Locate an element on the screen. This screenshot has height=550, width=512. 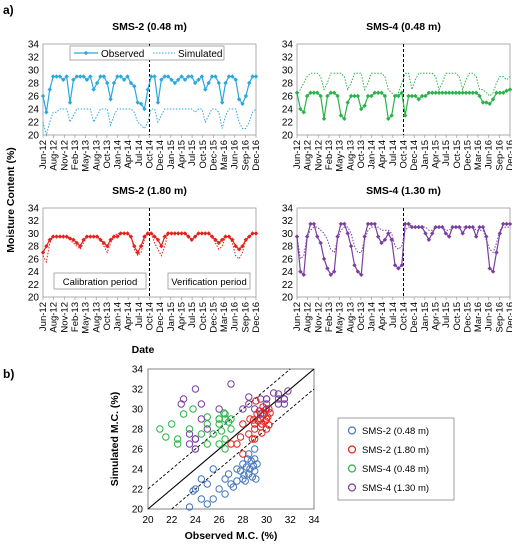
y-tick-label: 26 is located at coordinates (34, 97).